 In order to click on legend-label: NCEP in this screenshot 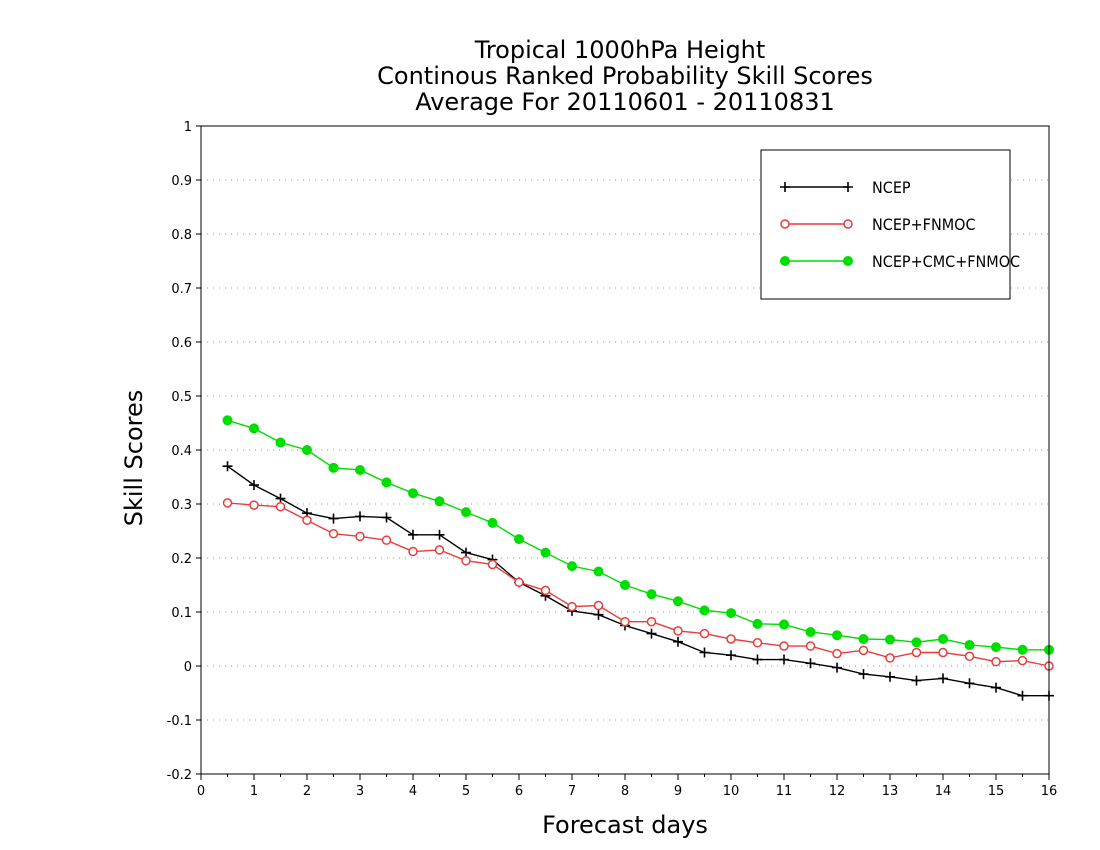, I will do `click(891, 187)`.